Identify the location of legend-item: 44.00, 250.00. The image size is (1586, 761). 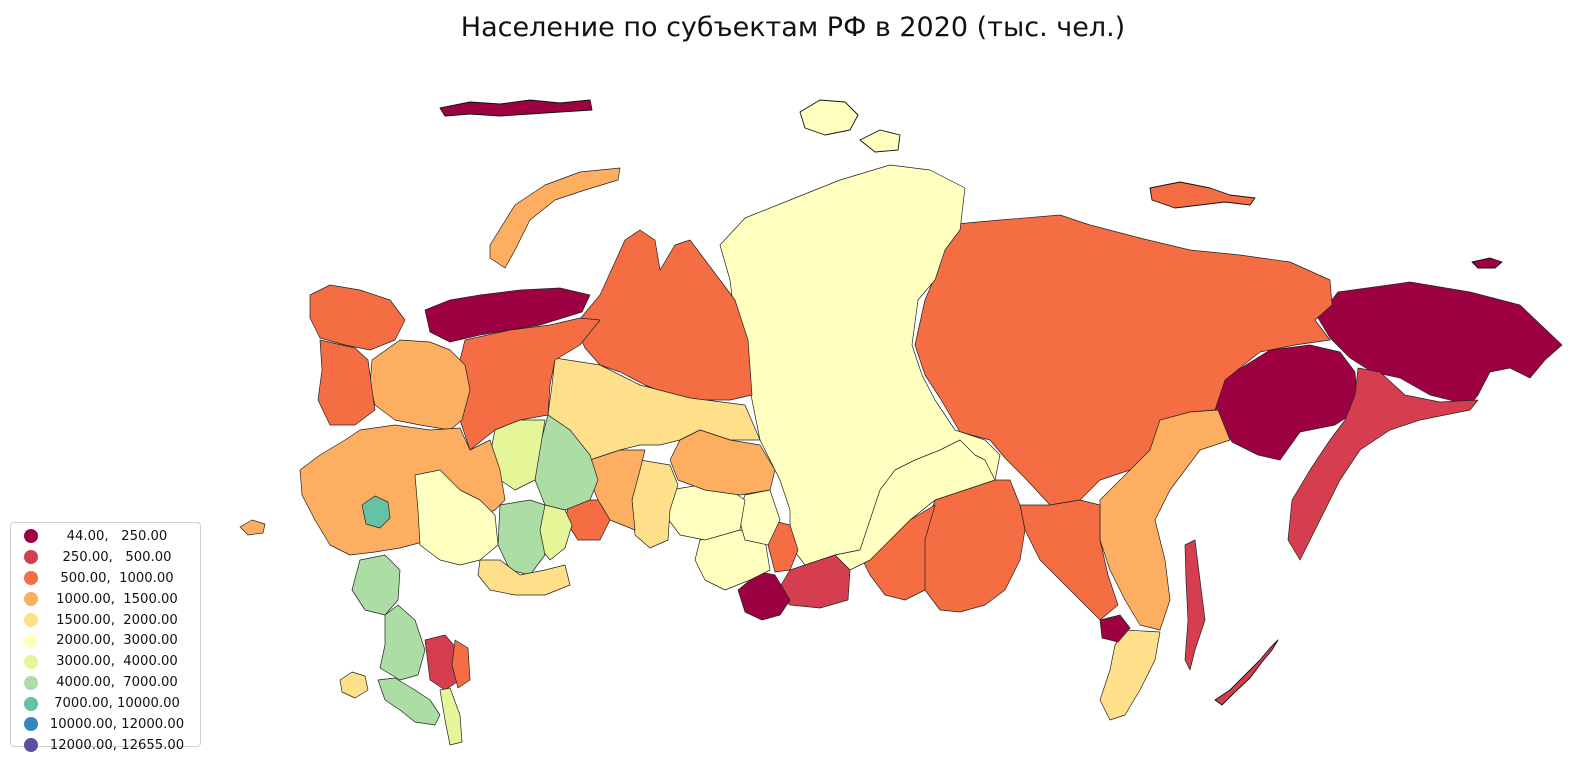
(105, 536).